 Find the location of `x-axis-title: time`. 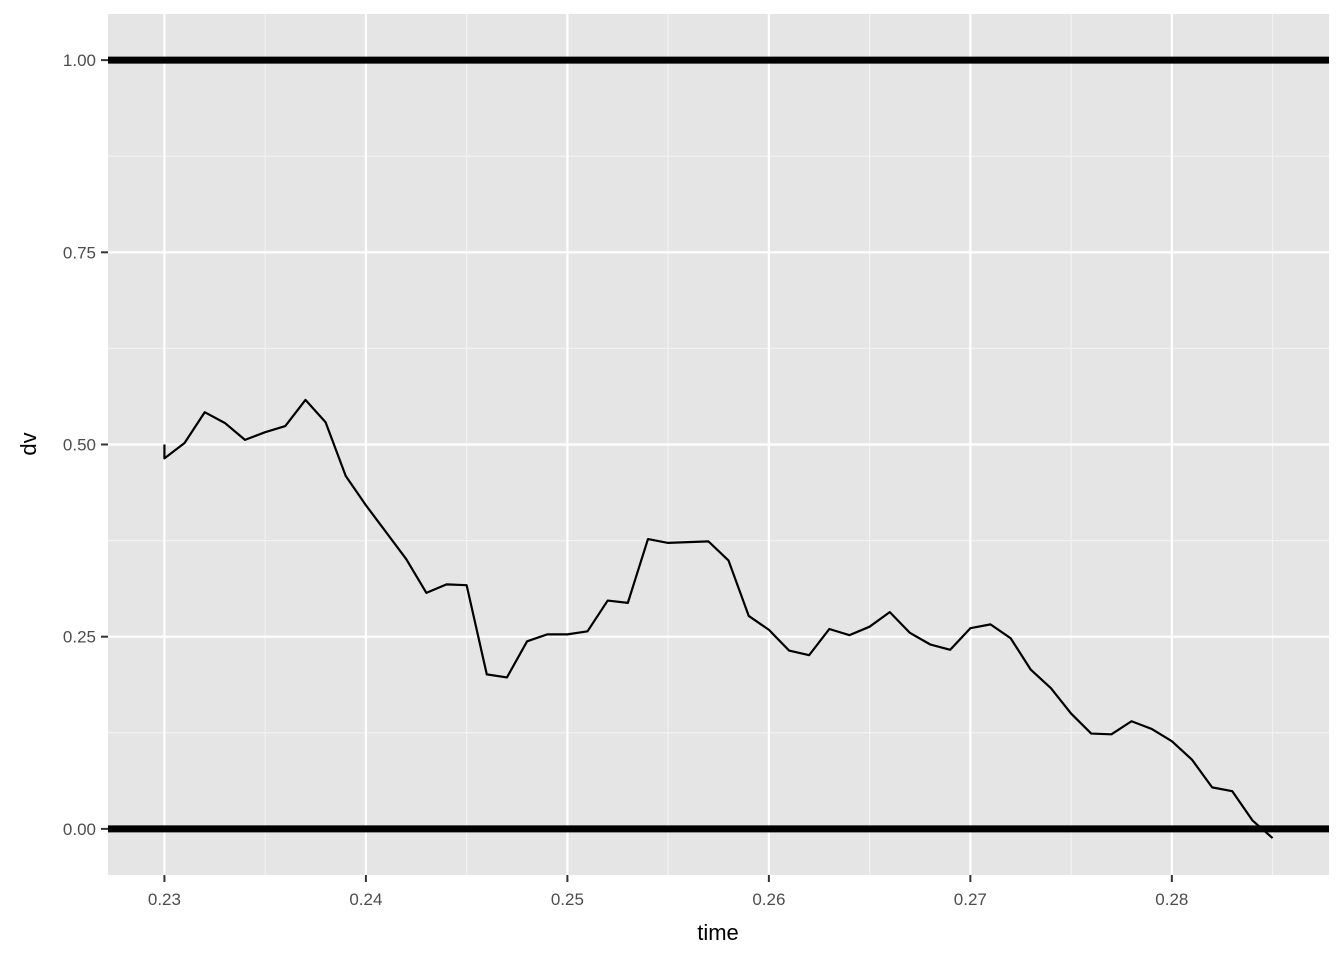

x-axis-title: time is located at coordinates (718, 932).